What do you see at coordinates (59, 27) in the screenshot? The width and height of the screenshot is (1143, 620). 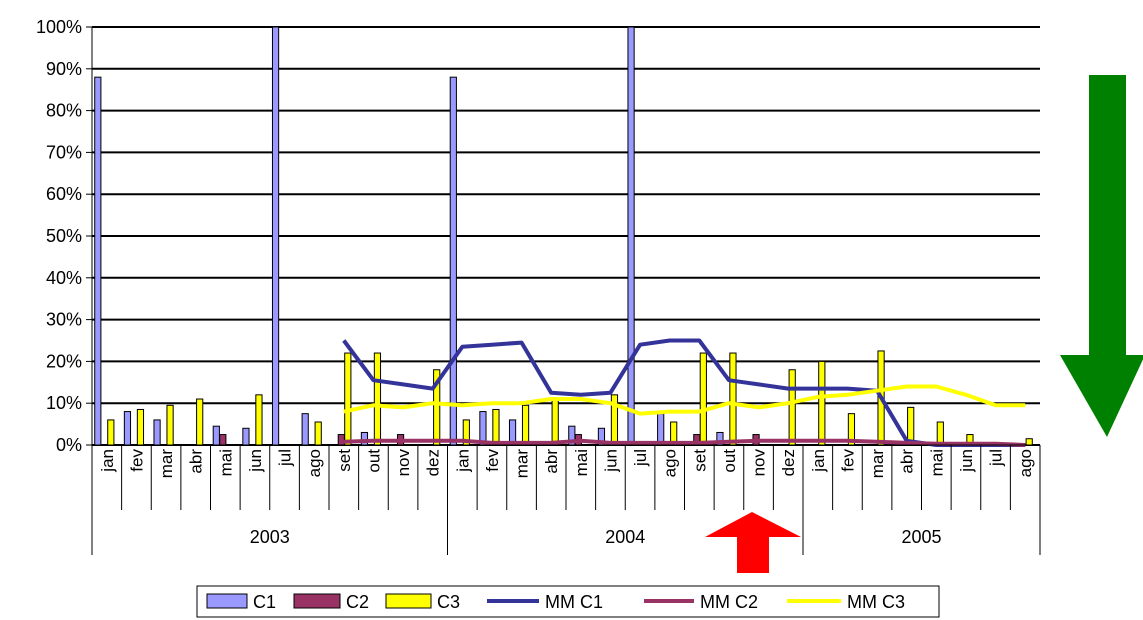 I see `y-tick-label: 100%` at bounding box center [59, 27].